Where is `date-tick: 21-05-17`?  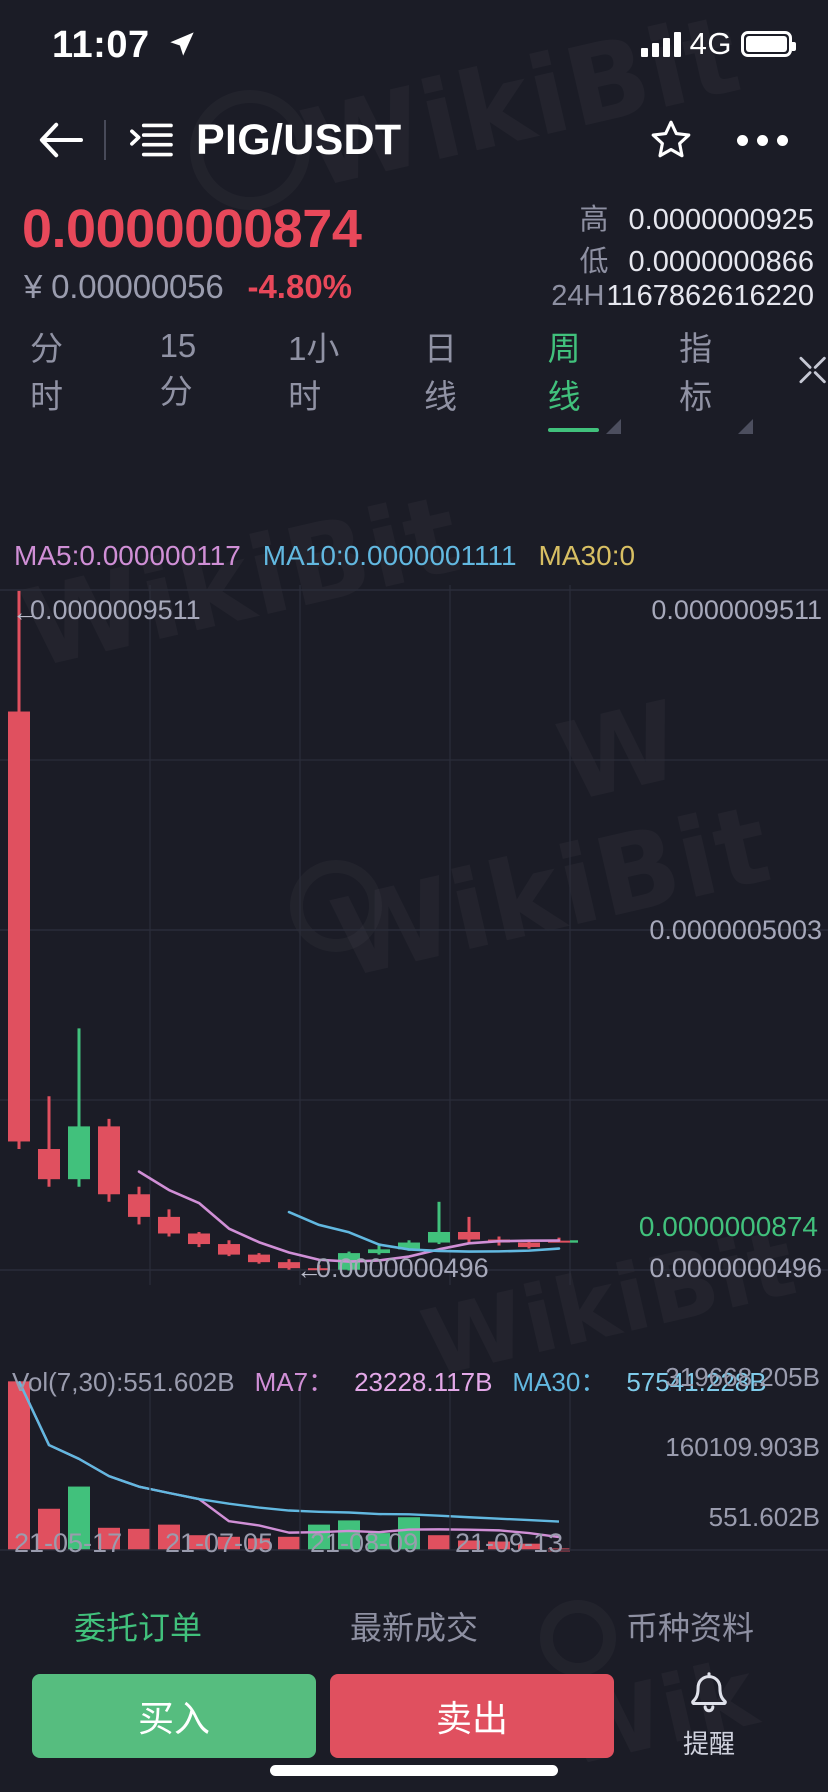 date-tick: 21-05-17 is located at coordinates (68, 1543).